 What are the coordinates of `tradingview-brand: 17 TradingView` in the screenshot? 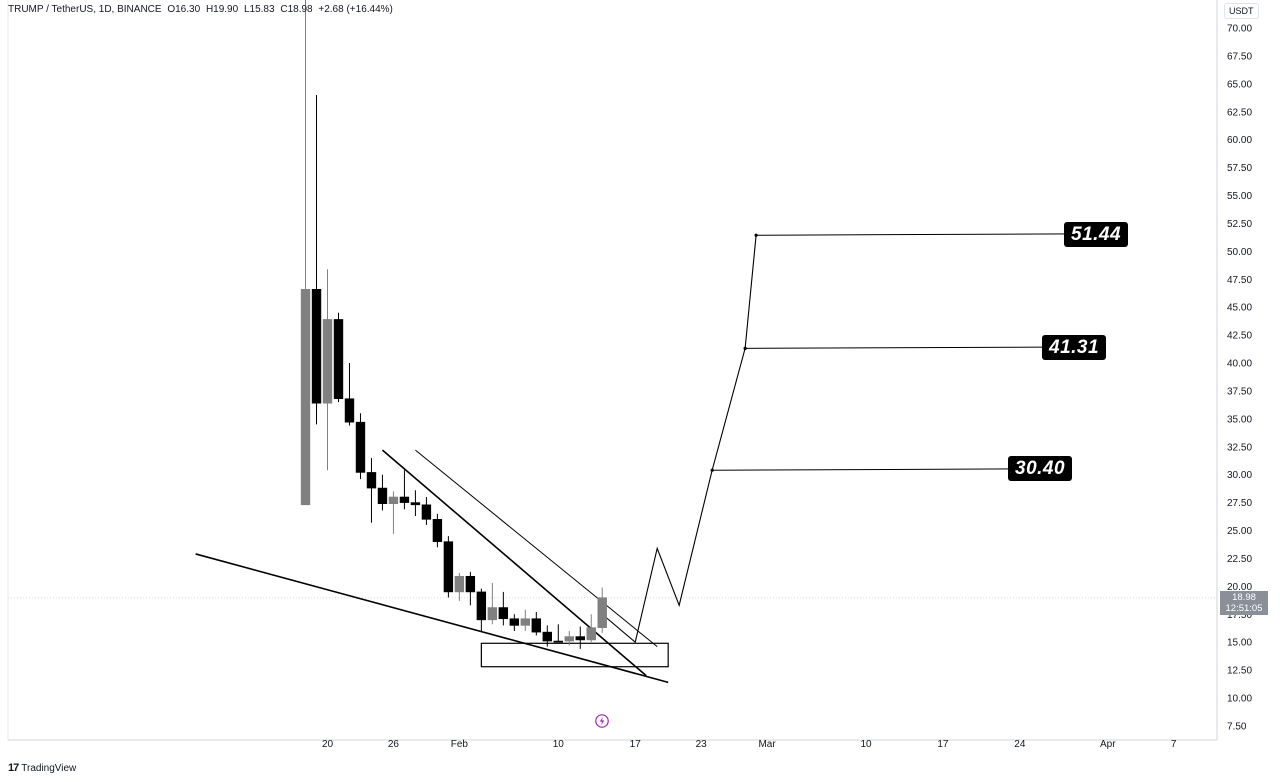 It's located at (42, 768).